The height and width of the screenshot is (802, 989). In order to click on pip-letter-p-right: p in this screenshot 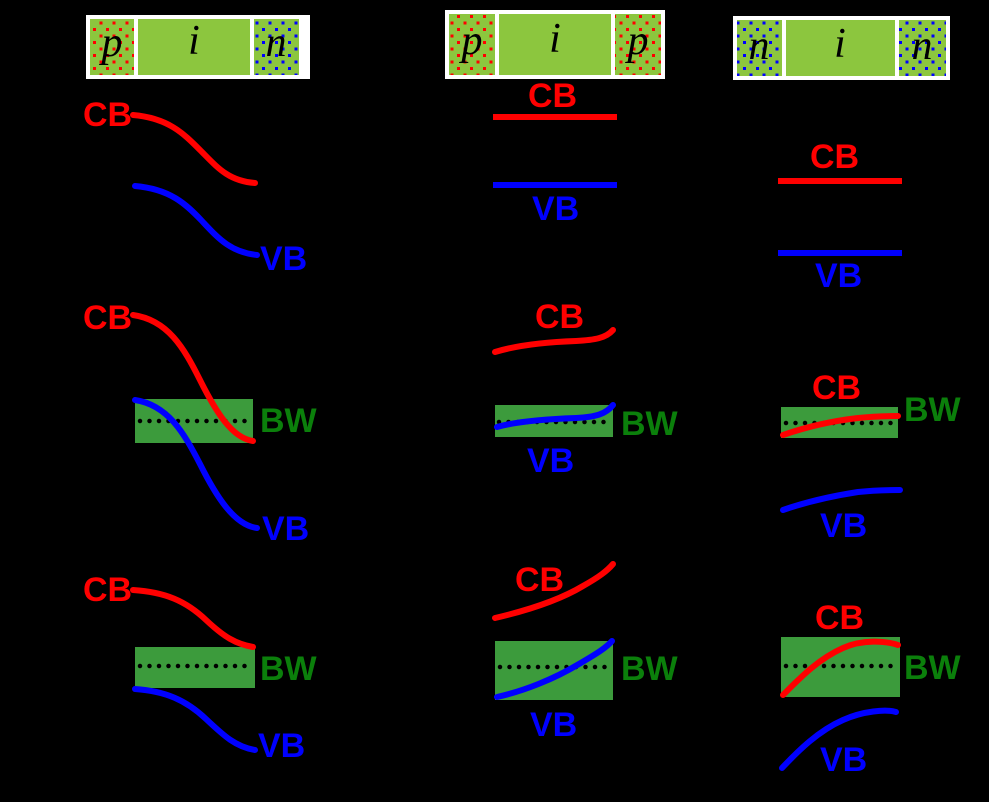, I will do `click(637, 41)`.